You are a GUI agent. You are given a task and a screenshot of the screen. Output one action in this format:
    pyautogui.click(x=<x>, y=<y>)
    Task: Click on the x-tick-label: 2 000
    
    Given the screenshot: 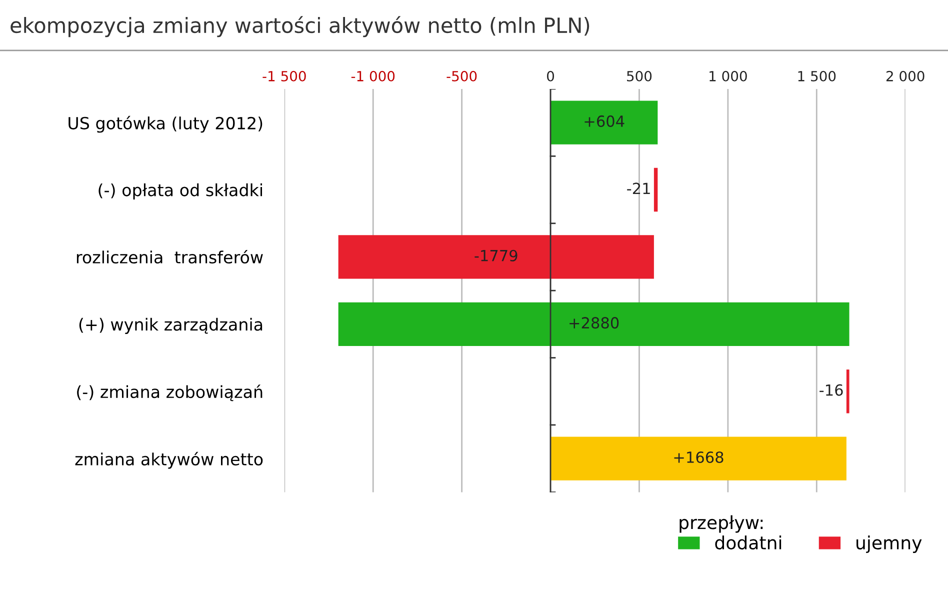 What is the action you would take?
    pyautogui.click(x=905, y=76)
    